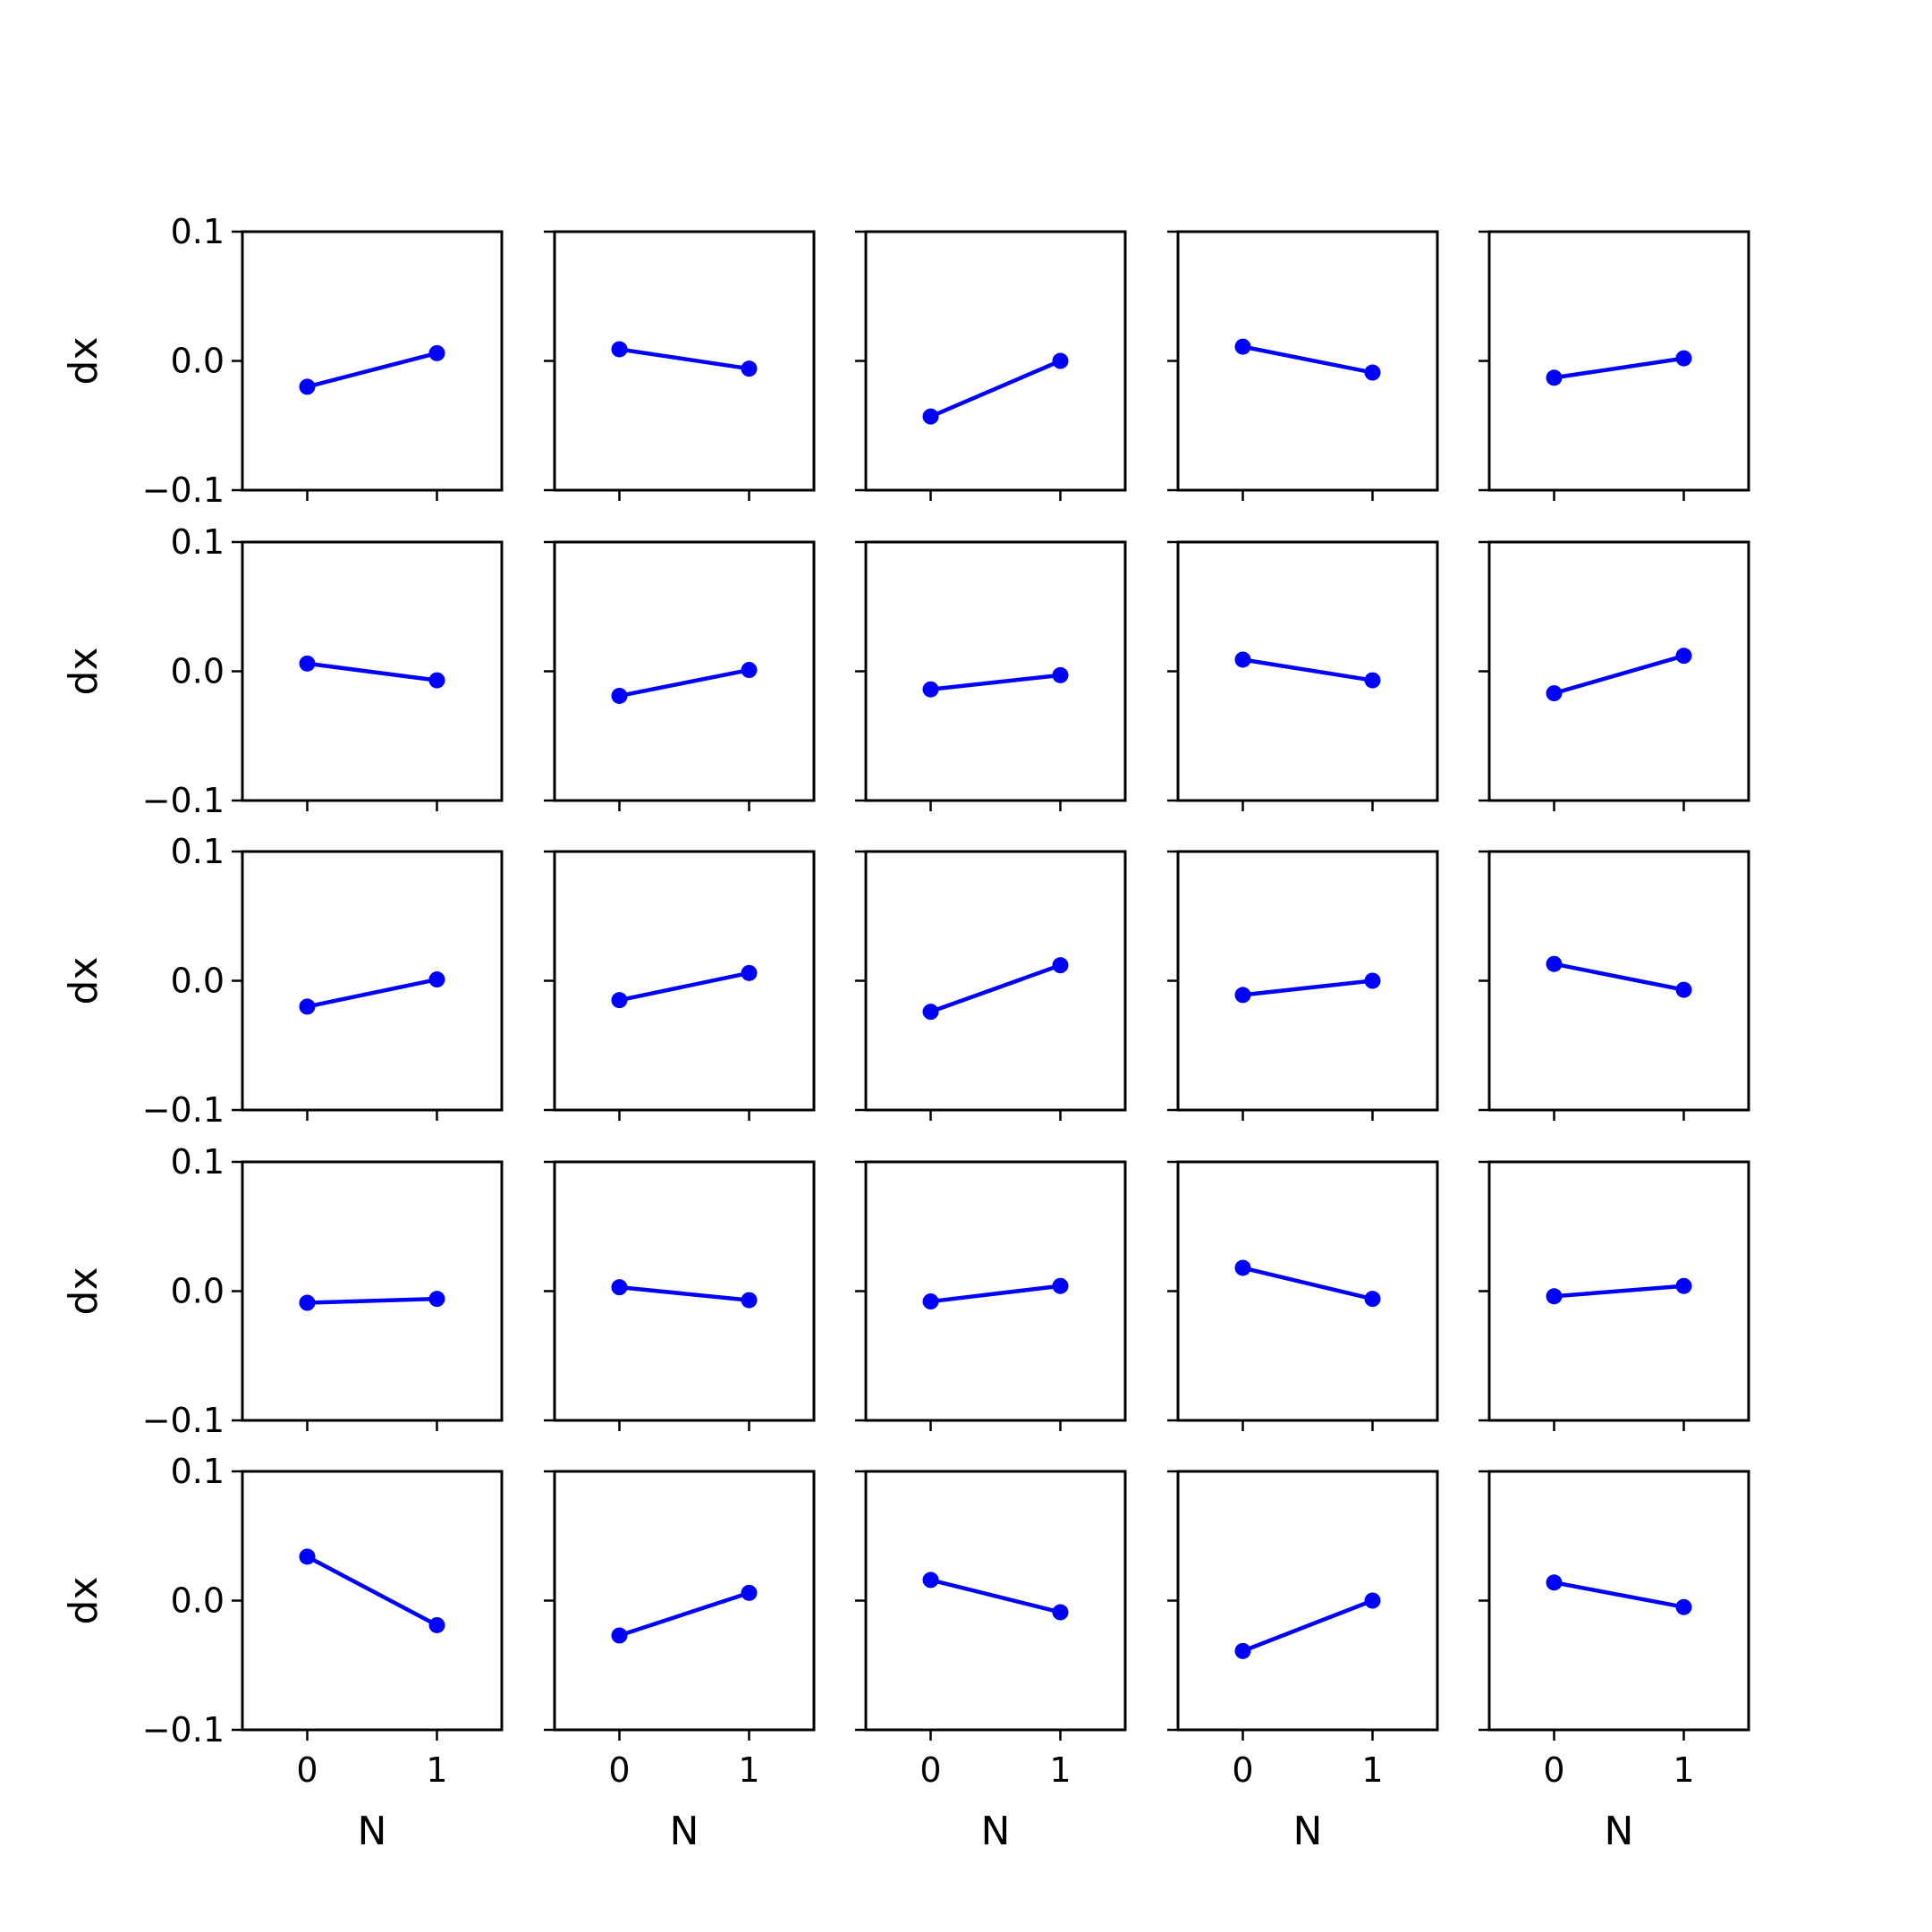 The height and width of the screenshot is (1932, 1932). Describe the element at coordinates (282, 361) in the screenshot. I see `subplot-r0-c0: 0.1 0.0 −0.1 dx` at that location.